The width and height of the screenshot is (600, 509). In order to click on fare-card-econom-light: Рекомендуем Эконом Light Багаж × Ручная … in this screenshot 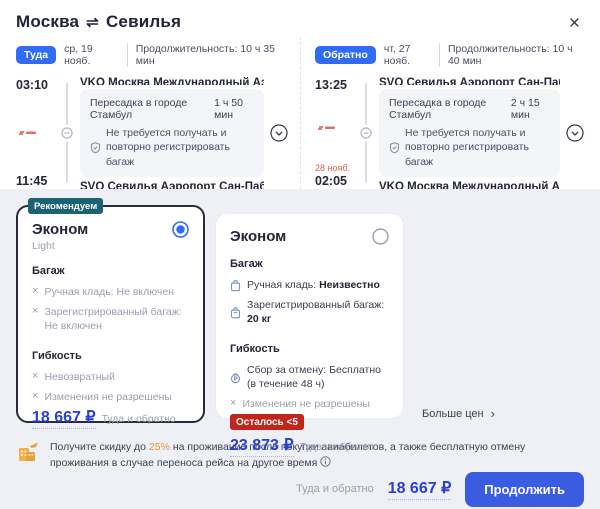, I will do `click(110, 313)`.